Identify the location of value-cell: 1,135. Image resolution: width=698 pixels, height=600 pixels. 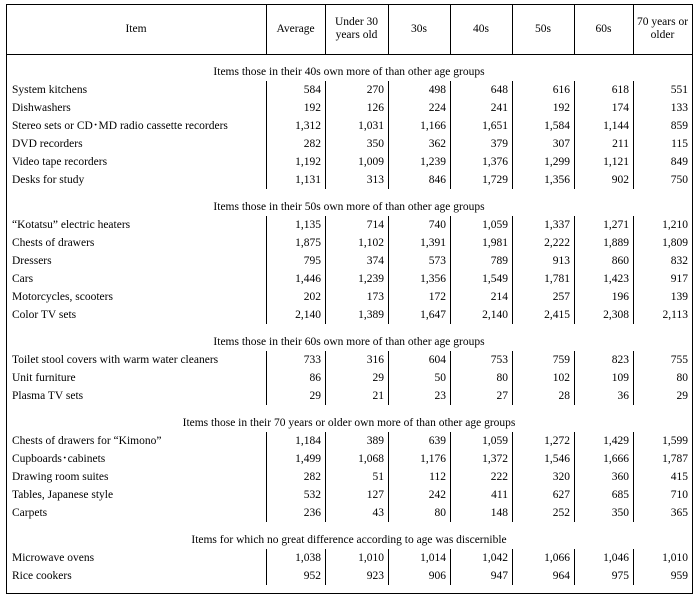
(308, 224).